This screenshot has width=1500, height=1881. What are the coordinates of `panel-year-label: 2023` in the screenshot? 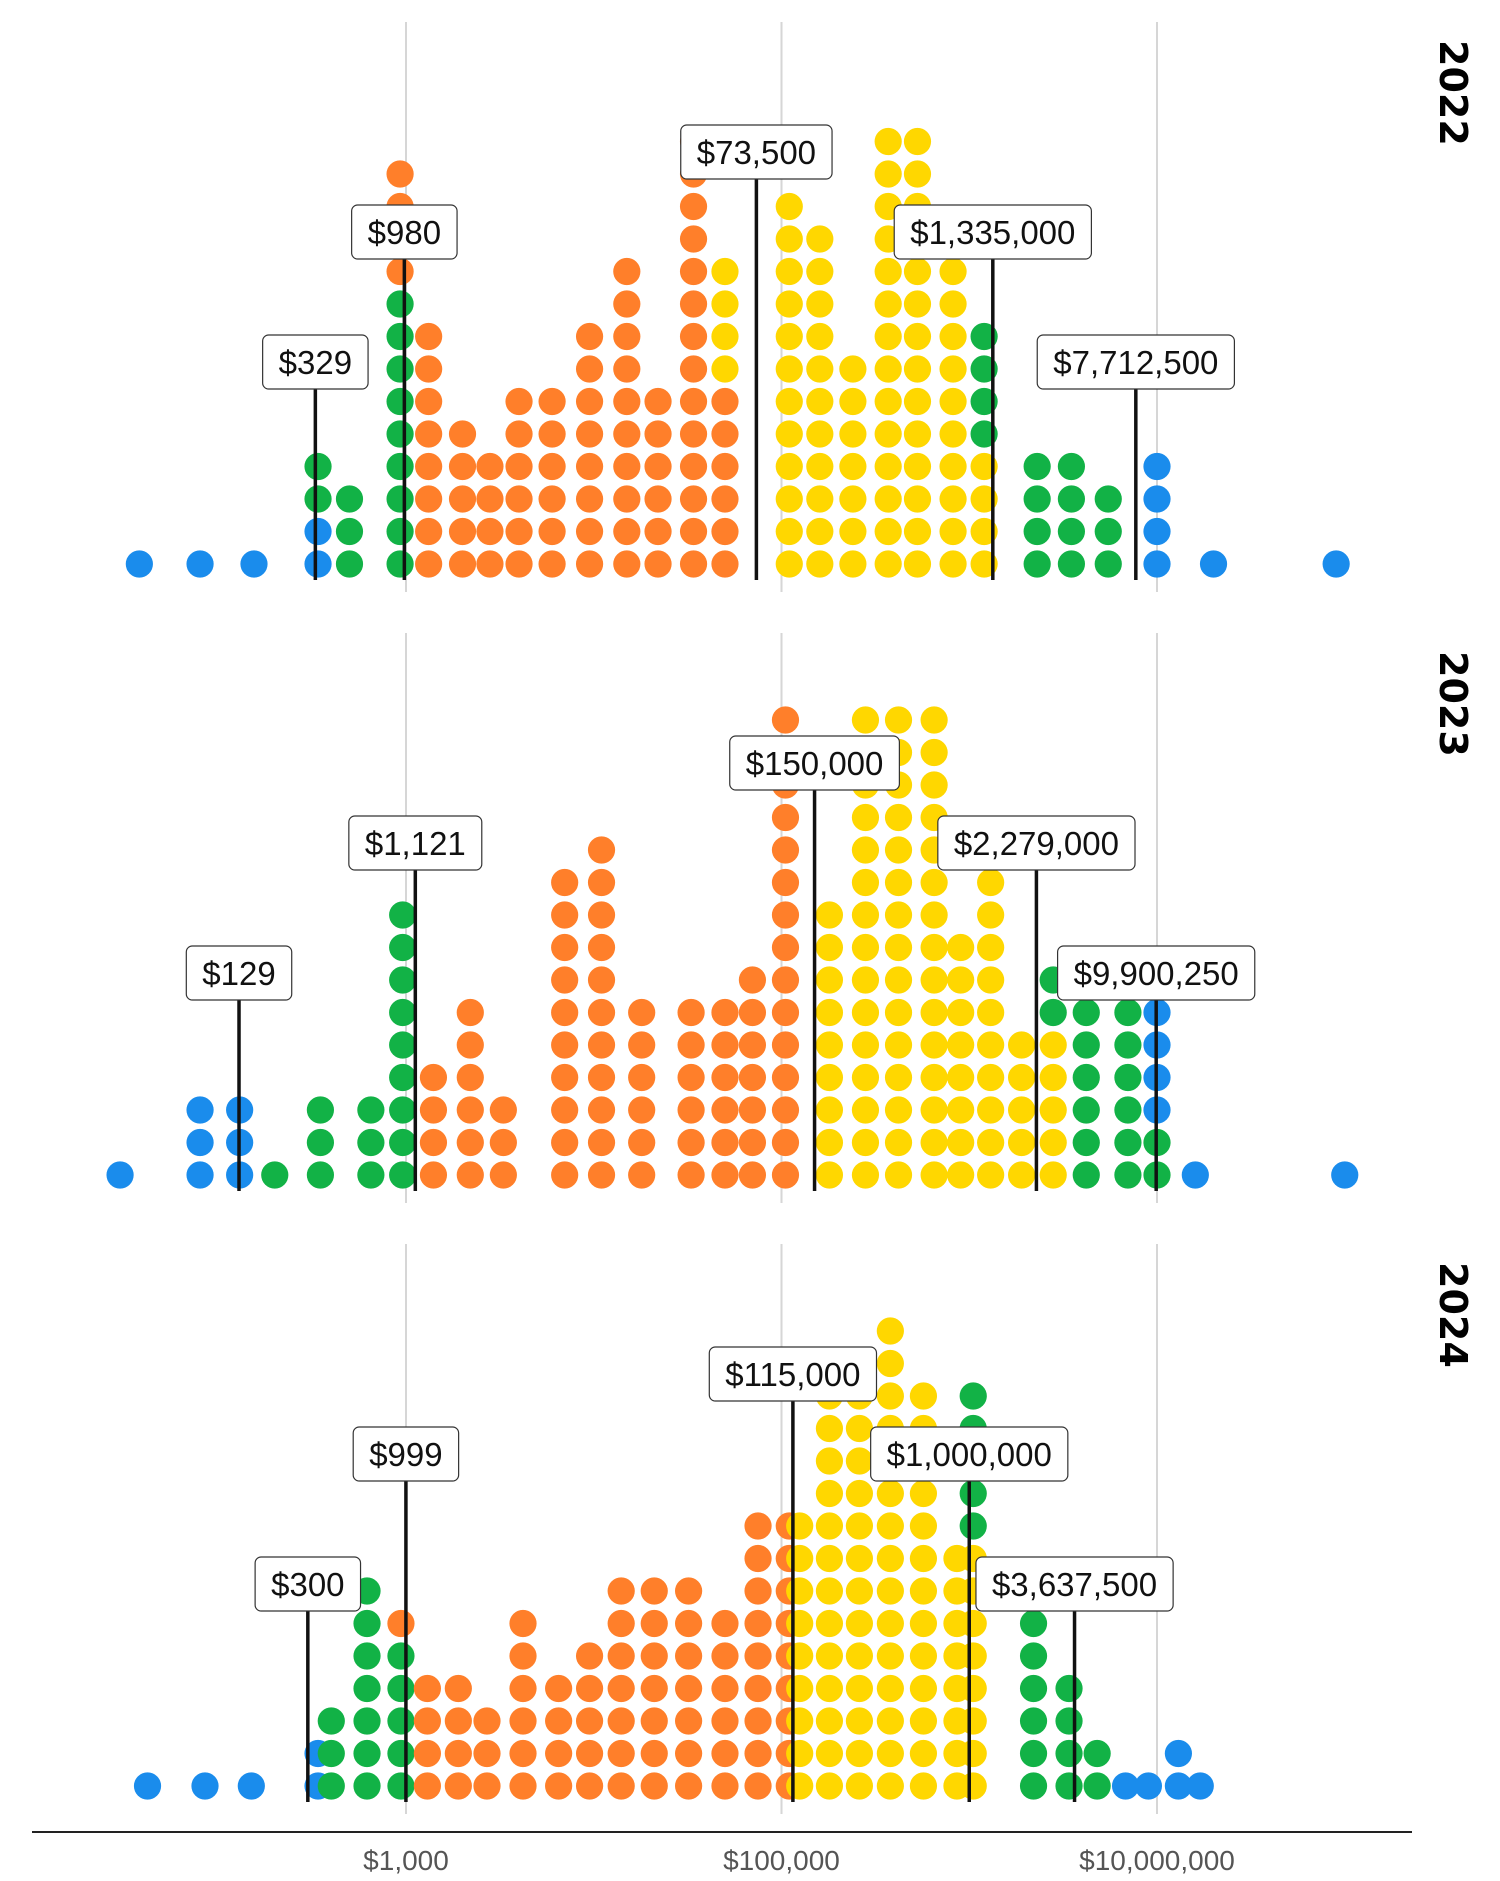 It's located at (1453, 704).